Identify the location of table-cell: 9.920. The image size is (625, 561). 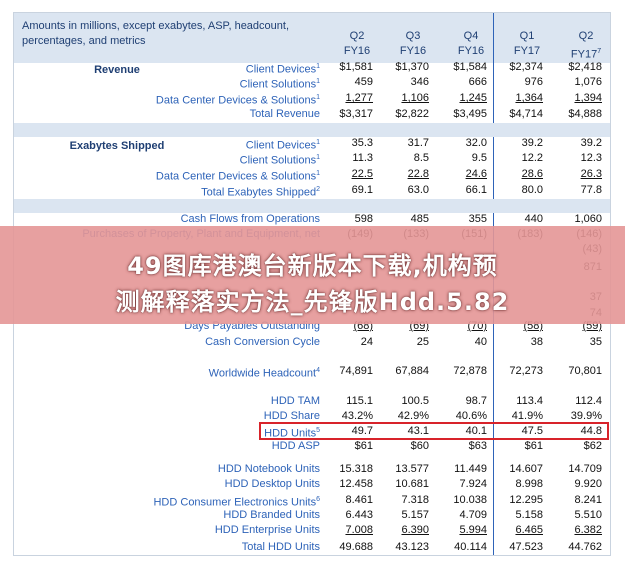
(588, 484).